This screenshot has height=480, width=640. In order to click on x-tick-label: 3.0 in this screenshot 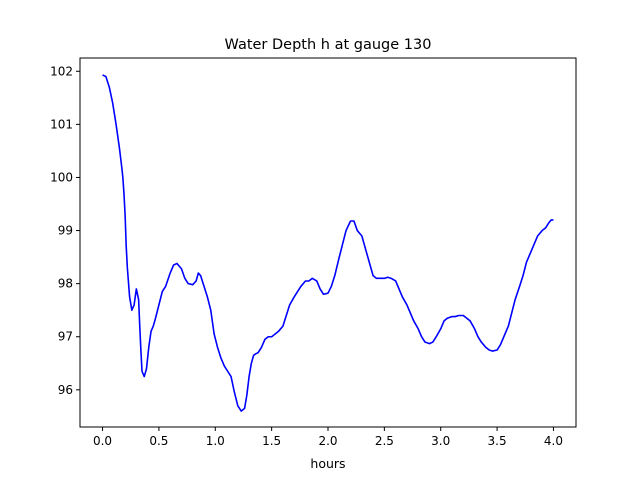, I will do `click(440, 441)`.